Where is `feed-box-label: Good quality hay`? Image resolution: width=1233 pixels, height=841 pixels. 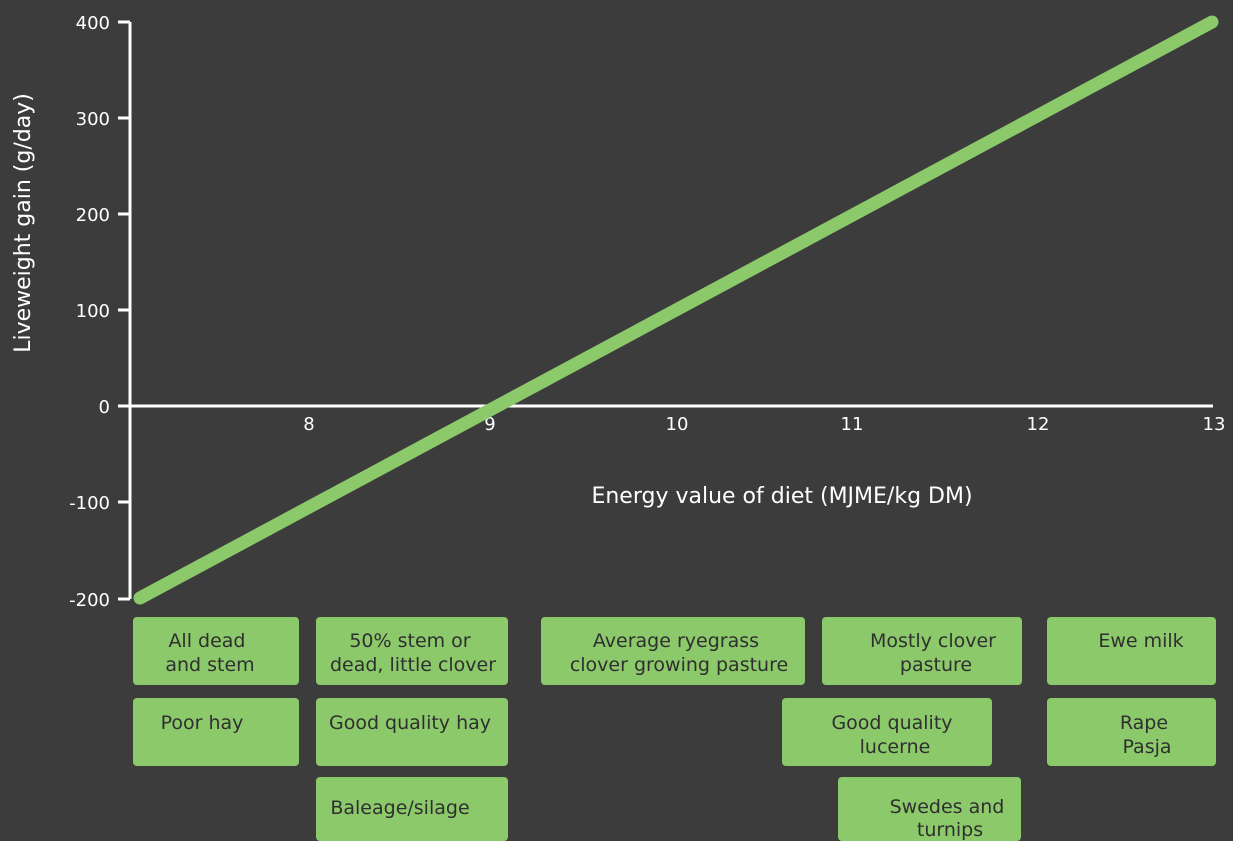 feed-box-label: Good quality hay is located at coordinates (410, 723).